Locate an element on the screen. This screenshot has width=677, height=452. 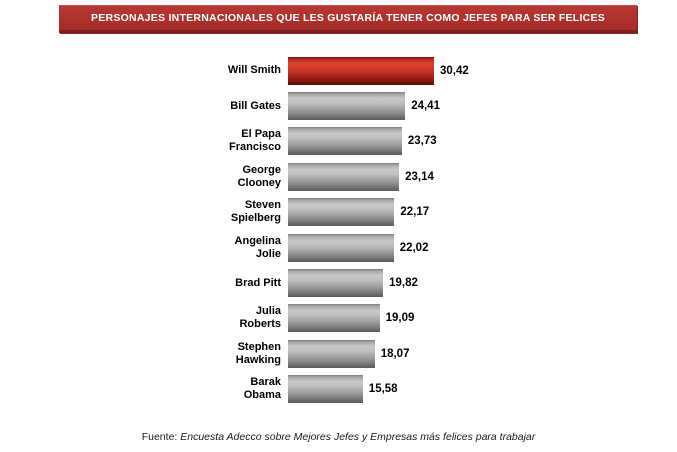
value-label: 22,02 is located at coordinates (414, 247).